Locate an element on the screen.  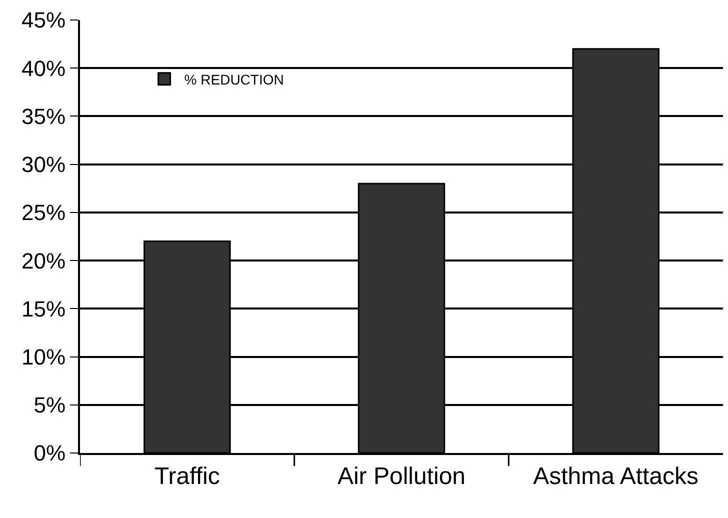
y-tick-label: 40% is located at coordinates (44, 68).